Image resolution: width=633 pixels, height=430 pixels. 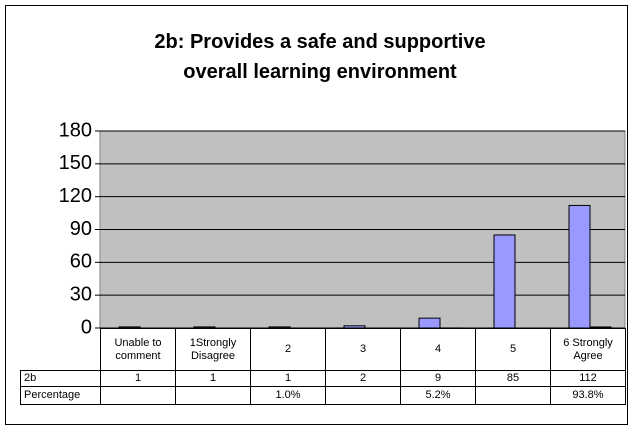 What do you see at coordinates (86, 327) in the screenshot?
I see `y-tick-label: 0` at bounding box center [86, 327].